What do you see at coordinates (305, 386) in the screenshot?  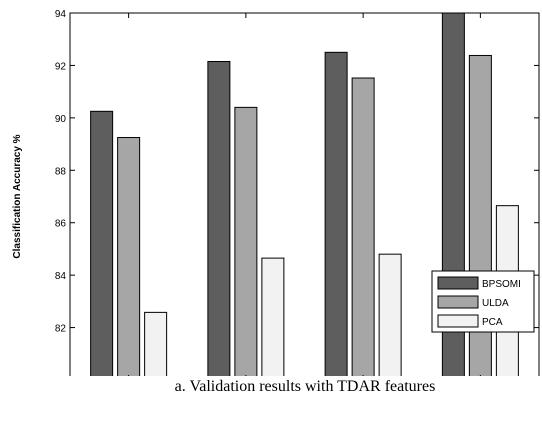 I see `figure-caption: a. Validation results with TDAR features` at bounding box center [305, 386].